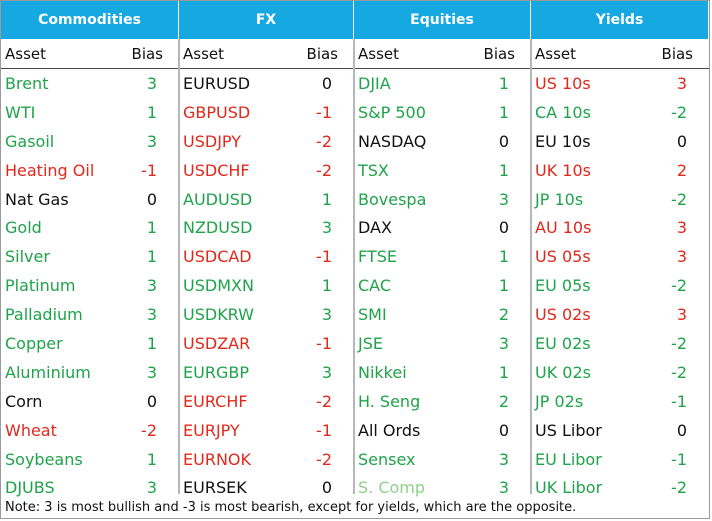  What do you see at coordinates (559, 401) in the screenshot?
I see `asset-name: JP 02s` at bounding box center [559, 401].